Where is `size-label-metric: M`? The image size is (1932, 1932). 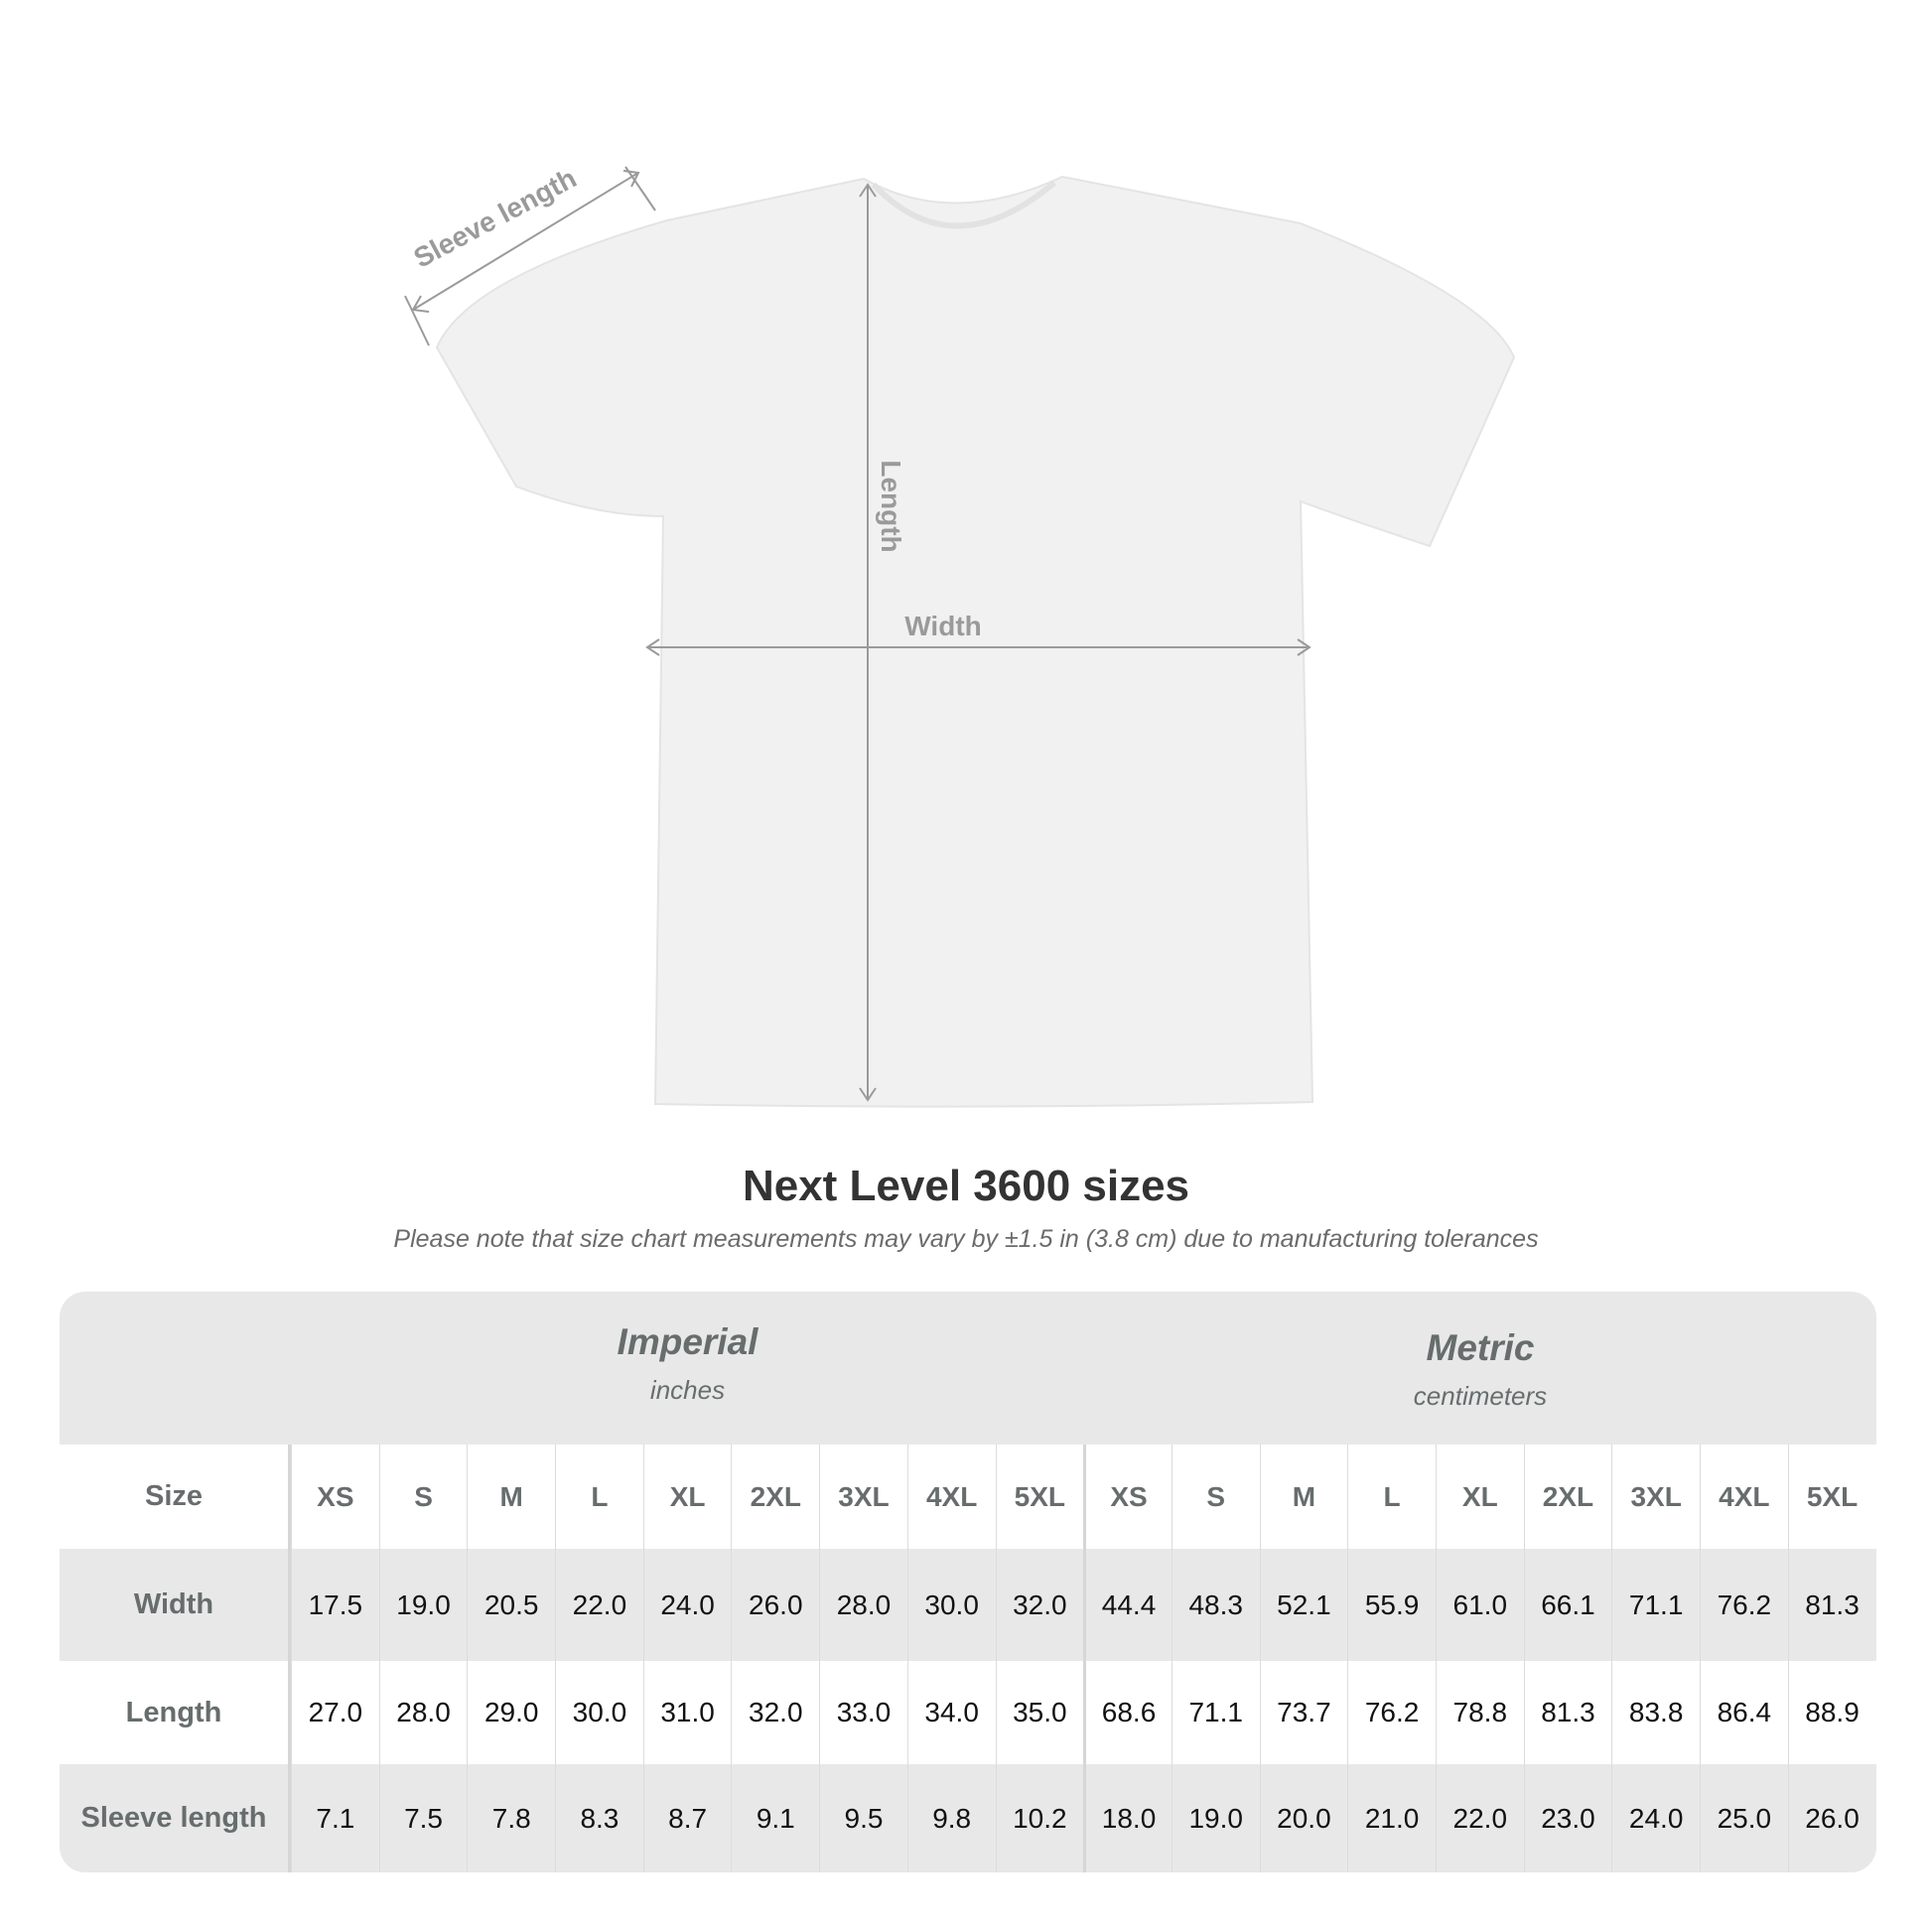
size-label-metric: M is located at coordinates (1303, 1497).